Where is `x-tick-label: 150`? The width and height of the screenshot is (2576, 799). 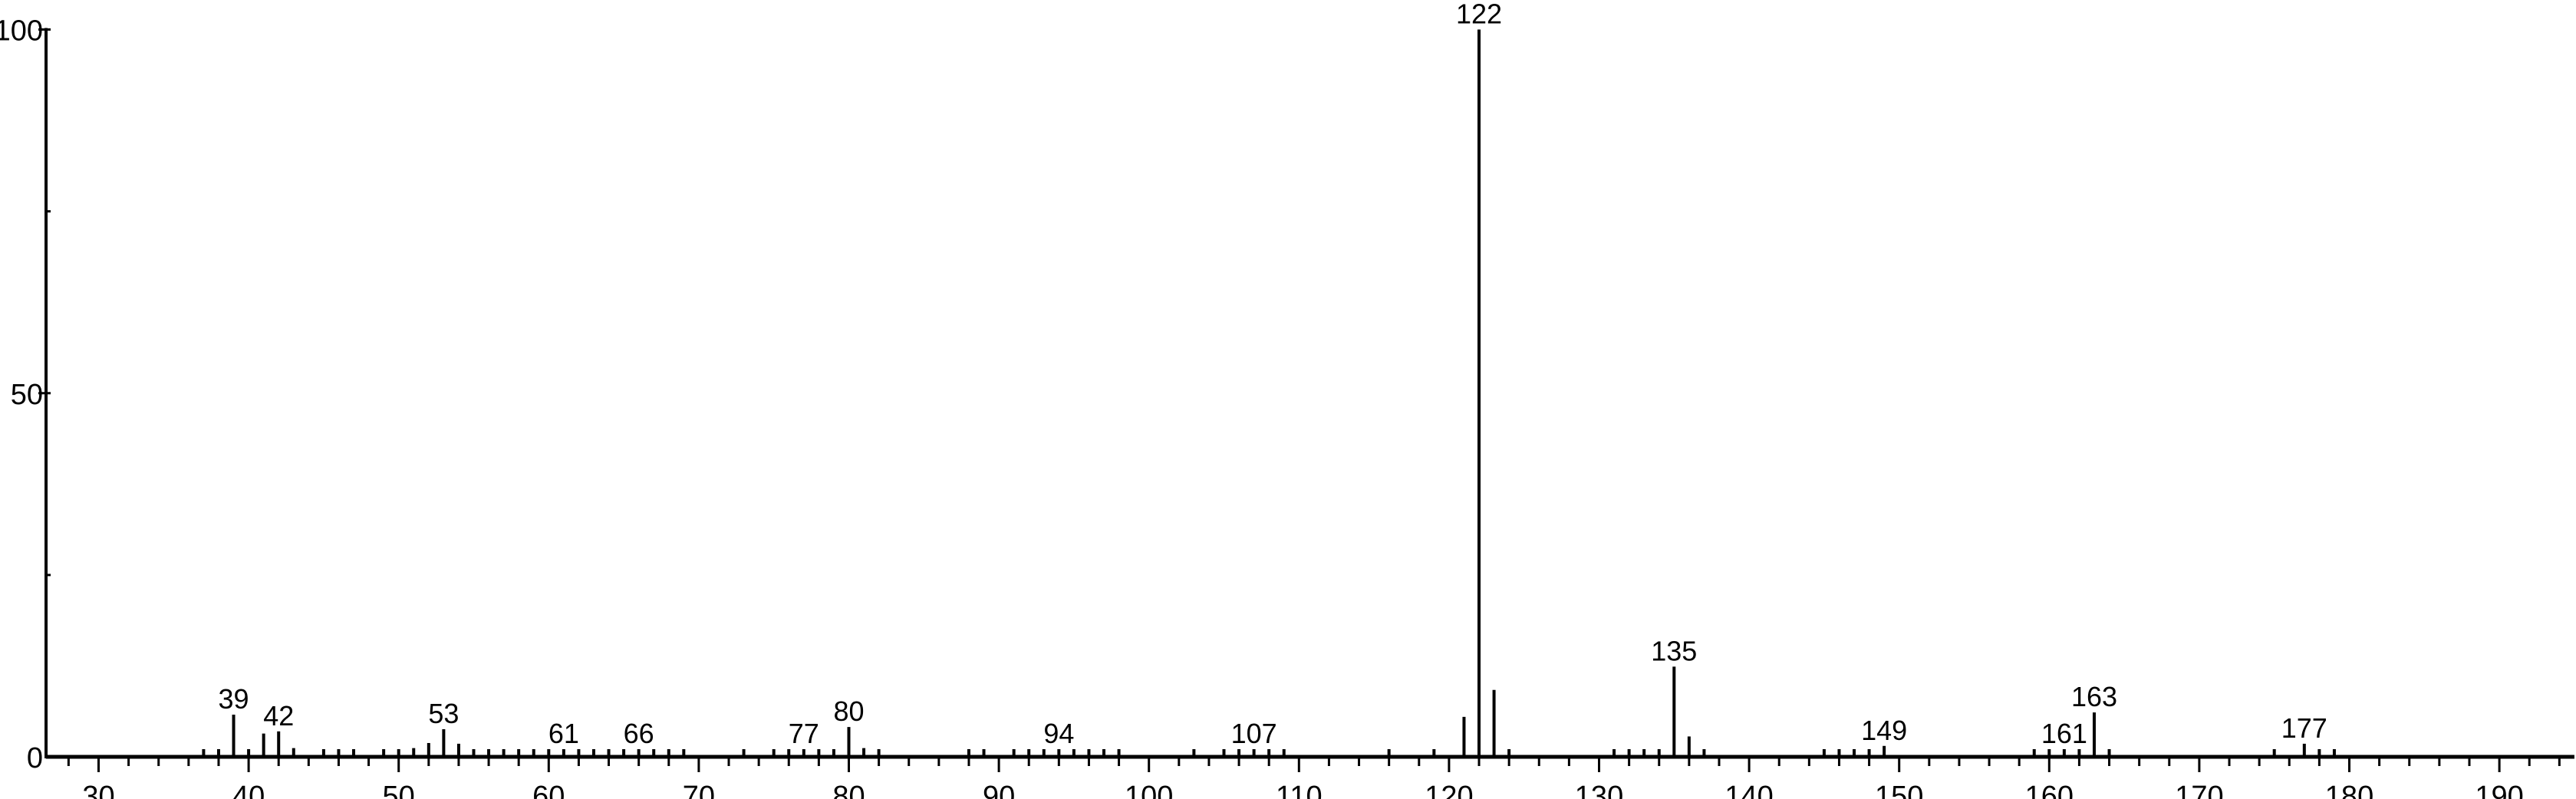 x-tick-label: 150 is located at coordinates (1899, 790).